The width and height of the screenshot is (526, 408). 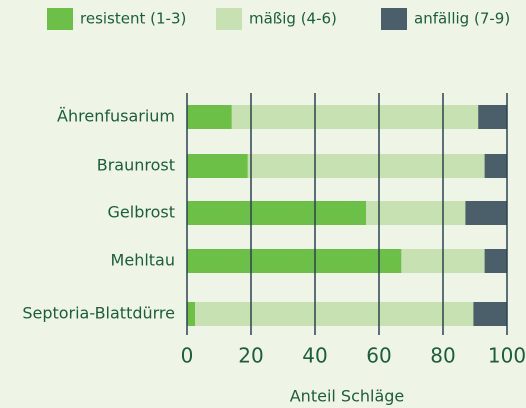 What do you see at coordinates (378, 356) in the screenshot?
I see `x-tick-label: 60` at bounding box center [378, 356].